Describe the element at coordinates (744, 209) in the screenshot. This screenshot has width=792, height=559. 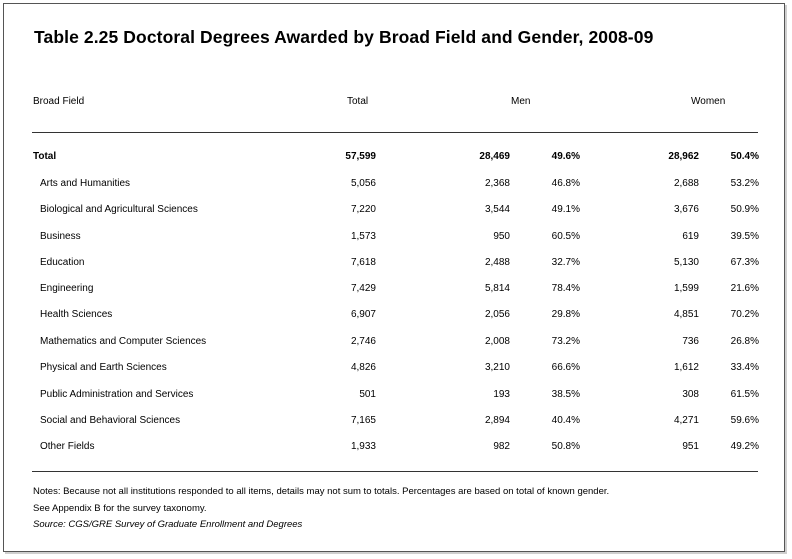
I see `cell-women-percent: 50.9%` at that location.